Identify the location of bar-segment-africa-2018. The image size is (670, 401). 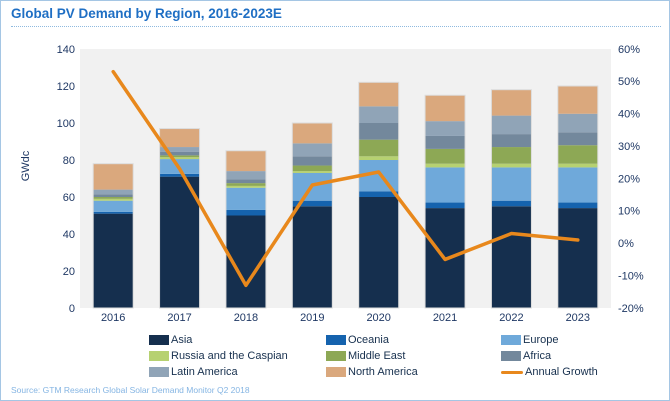
(245, 181).